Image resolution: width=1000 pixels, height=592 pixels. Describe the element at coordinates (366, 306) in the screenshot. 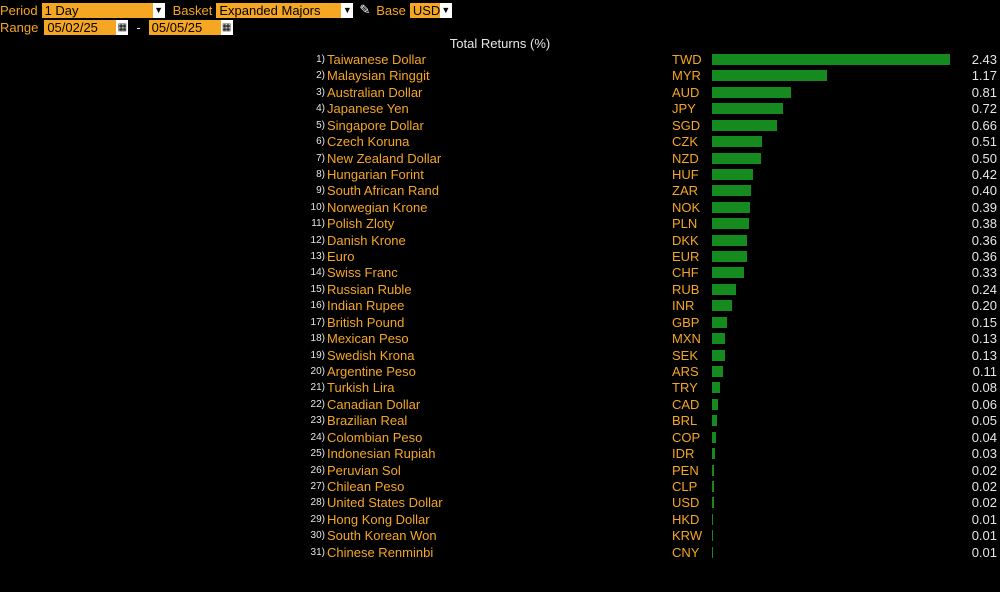

I see `currency-name: Indian Rupee` at that location.